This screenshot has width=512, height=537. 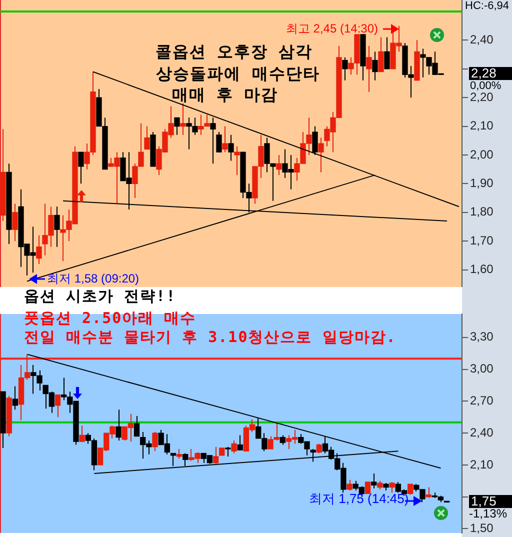 I want to click on y-tick-label: 2,20, so click(x=482, y=97).